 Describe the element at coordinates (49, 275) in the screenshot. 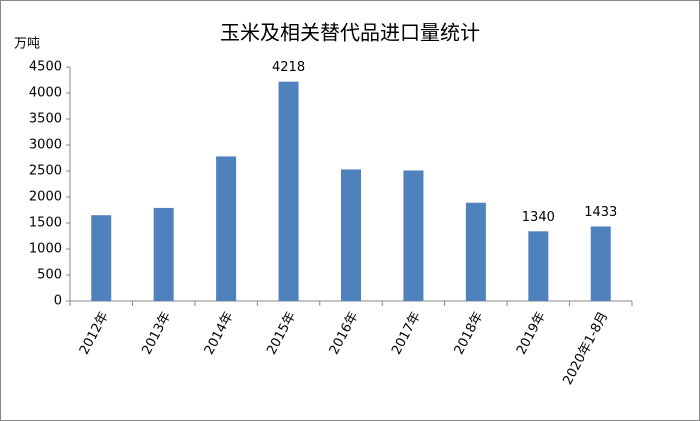

I see `y-tick-label: 500` at that location.